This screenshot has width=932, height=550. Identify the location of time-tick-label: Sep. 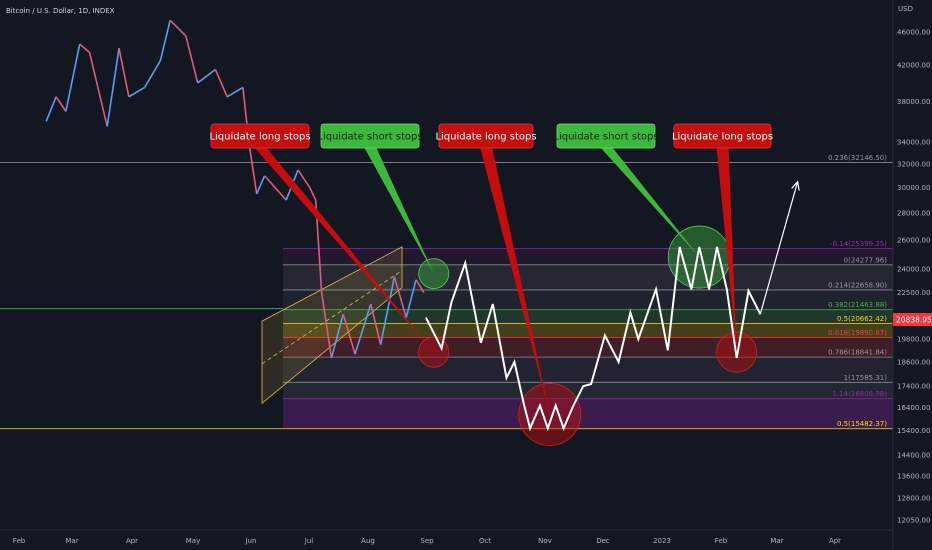
(427, 541).